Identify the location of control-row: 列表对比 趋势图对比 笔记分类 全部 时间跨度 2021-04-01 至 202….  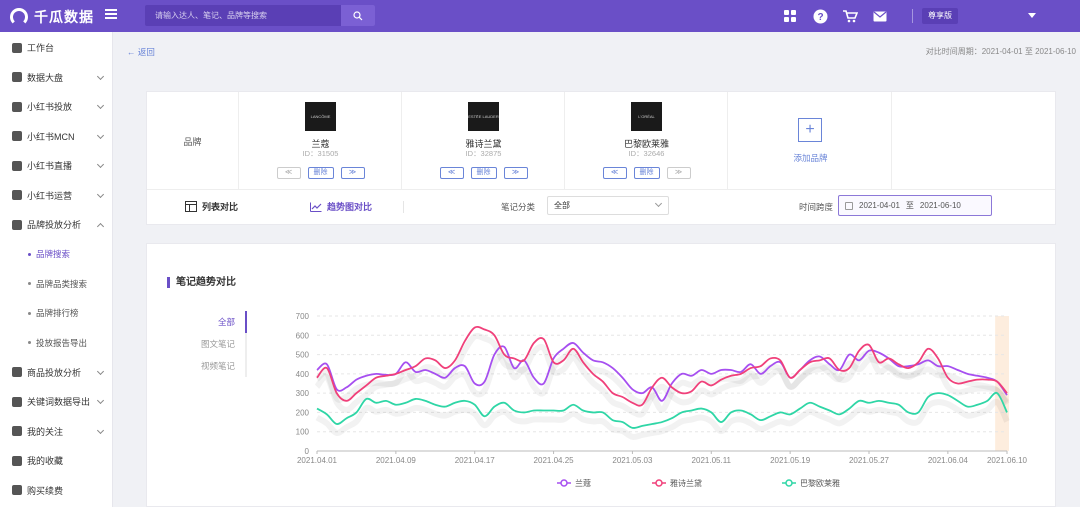
(601, 207).